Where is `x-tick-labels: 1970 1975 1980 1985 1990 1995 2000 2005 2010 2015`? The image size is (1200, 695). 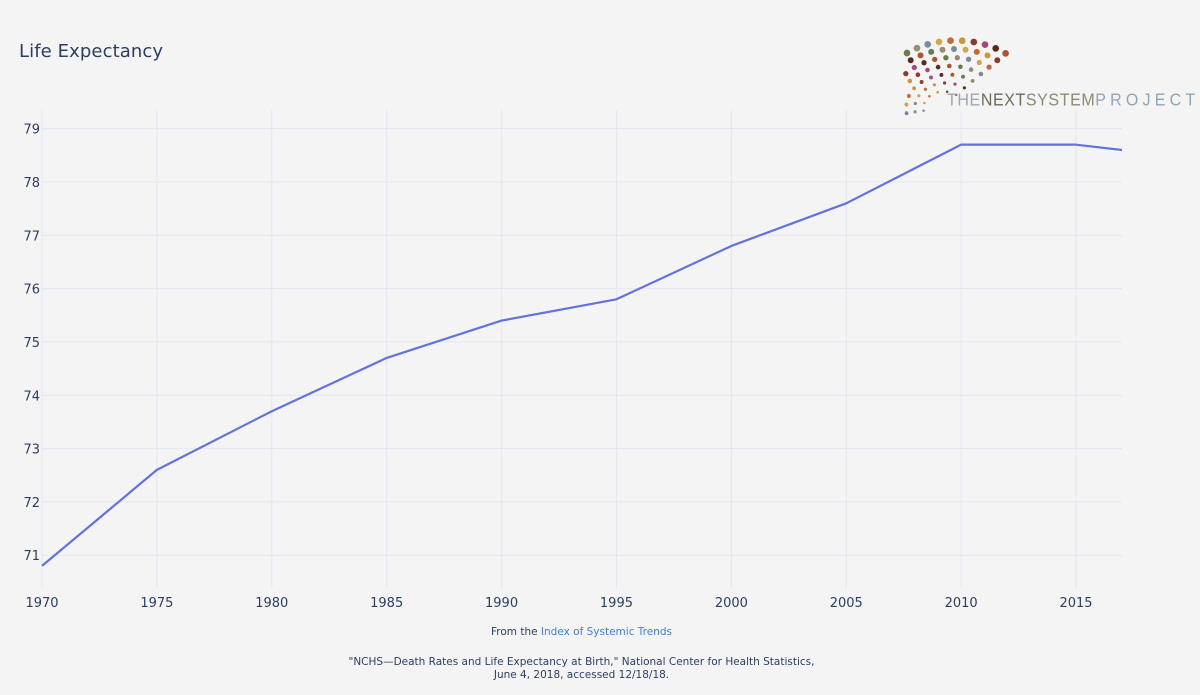 x-tick-labels: 1970 1975 1980 1985 1990 1995 2000 2005 2010 2015 is located at coordinates (558, 603).